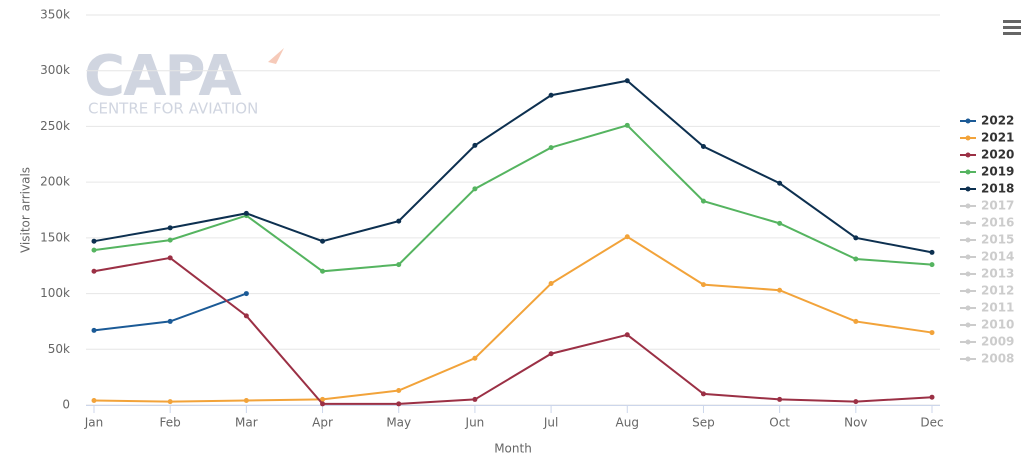 The width and height of the screenshot is (1033, 463). I want to click on y-tick-label: 0, so click(66, 405).